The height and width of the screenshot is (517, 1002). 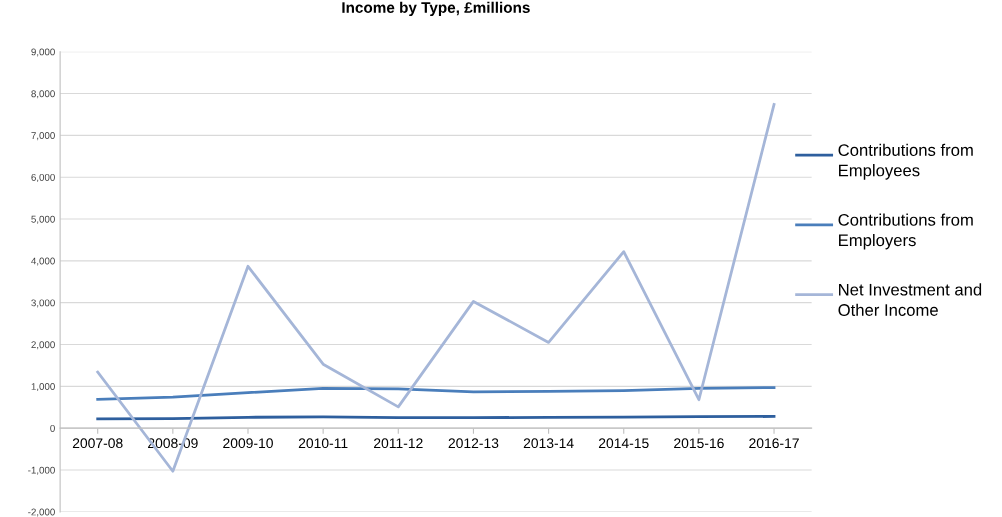 I want to click on y-tick-label: 8,000, so click(x=43, y=94).